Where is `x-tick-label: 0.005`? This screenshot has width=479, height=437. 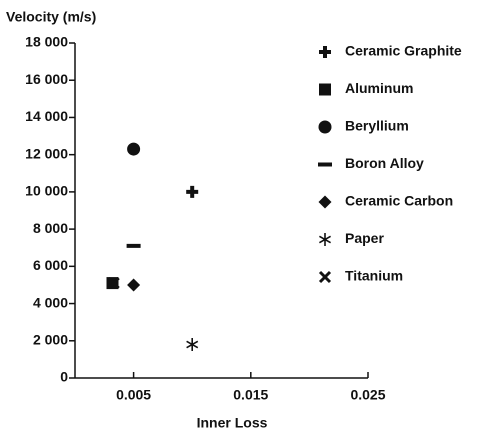 x-tick-label: 0.005 is located at coordinates (133, 395).